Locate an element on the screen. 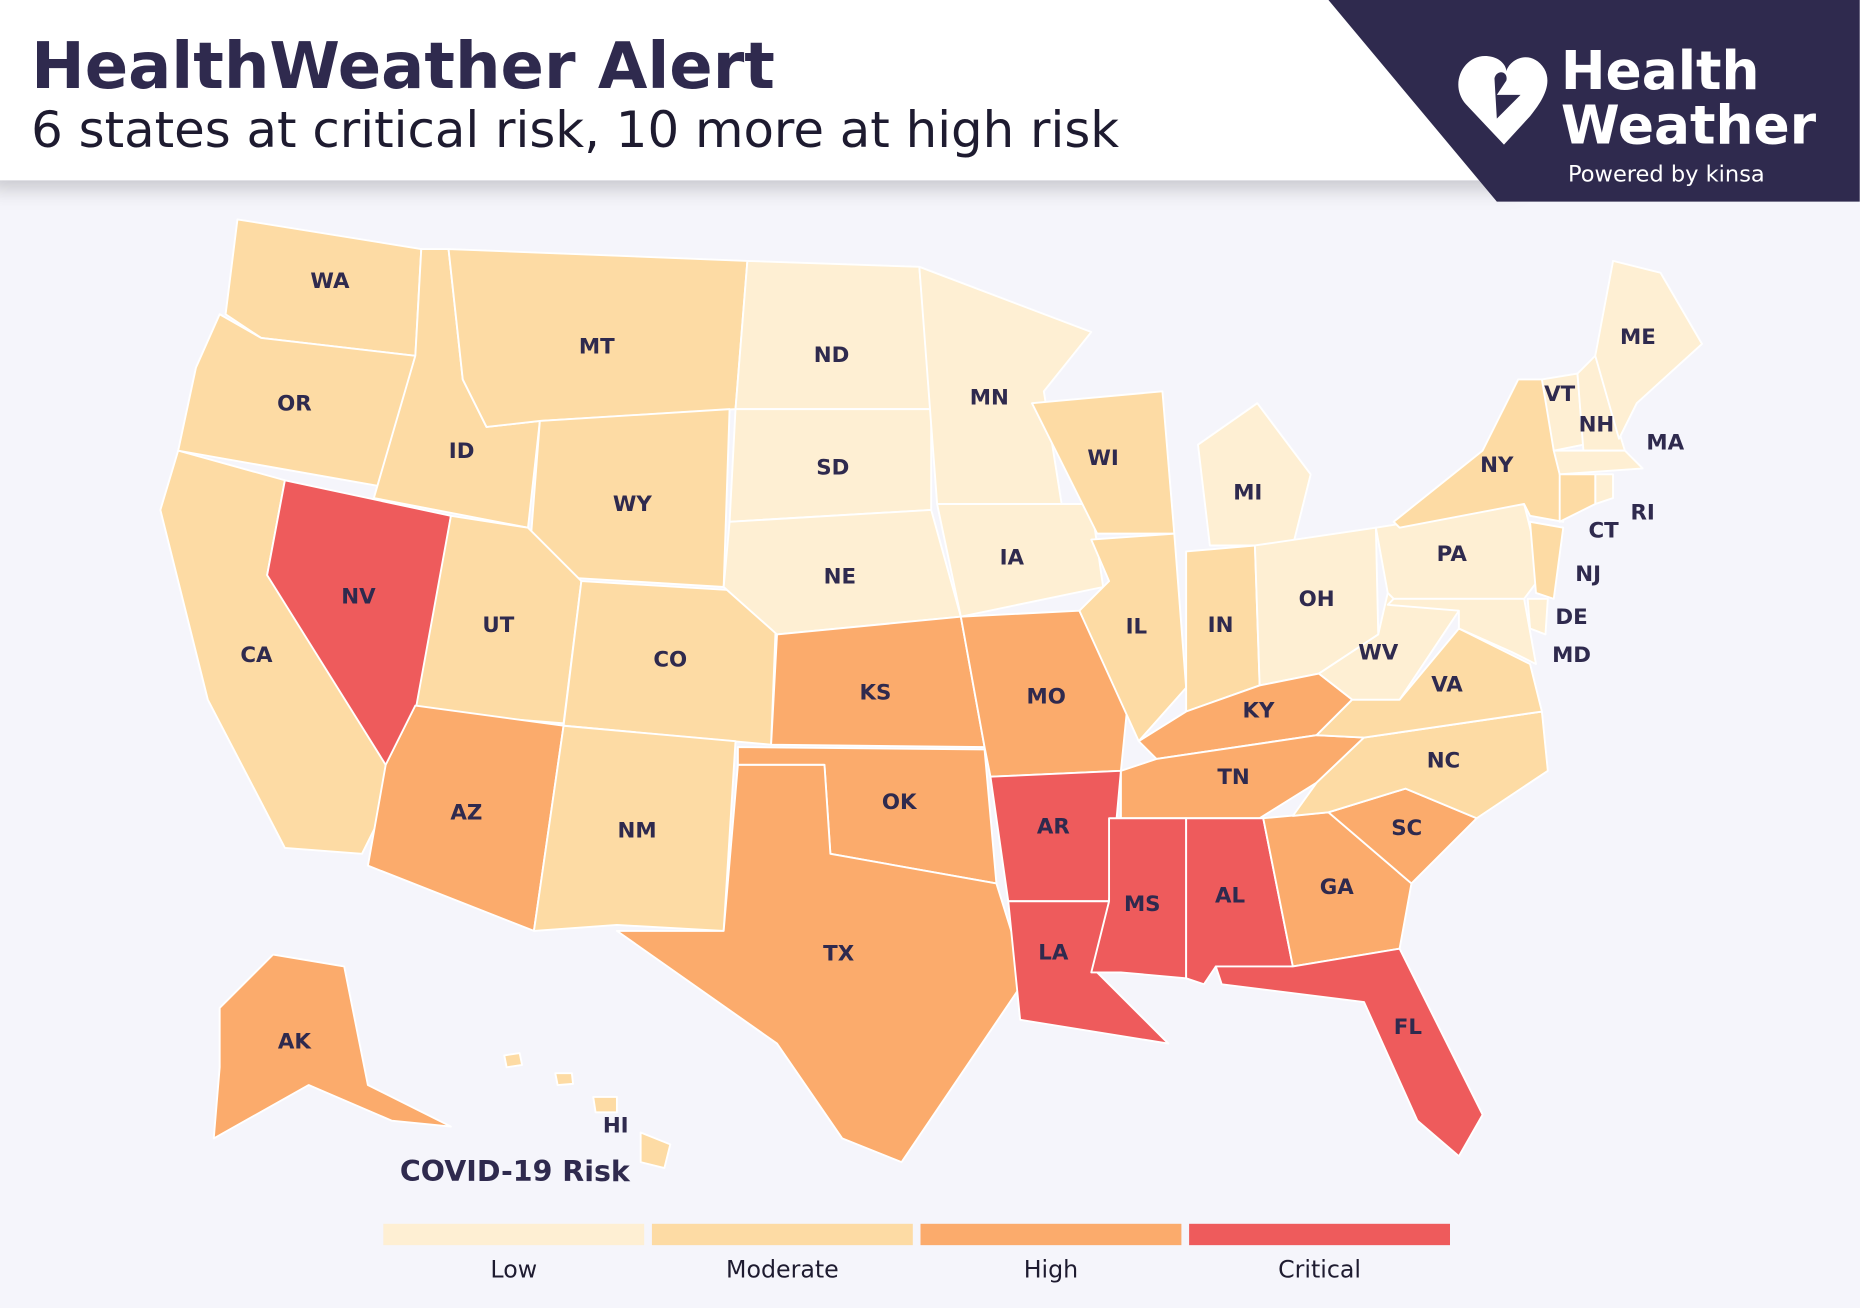 This screenshot has height=1308, width=1860. state-label: KY is located at coordinates (1258, 711).